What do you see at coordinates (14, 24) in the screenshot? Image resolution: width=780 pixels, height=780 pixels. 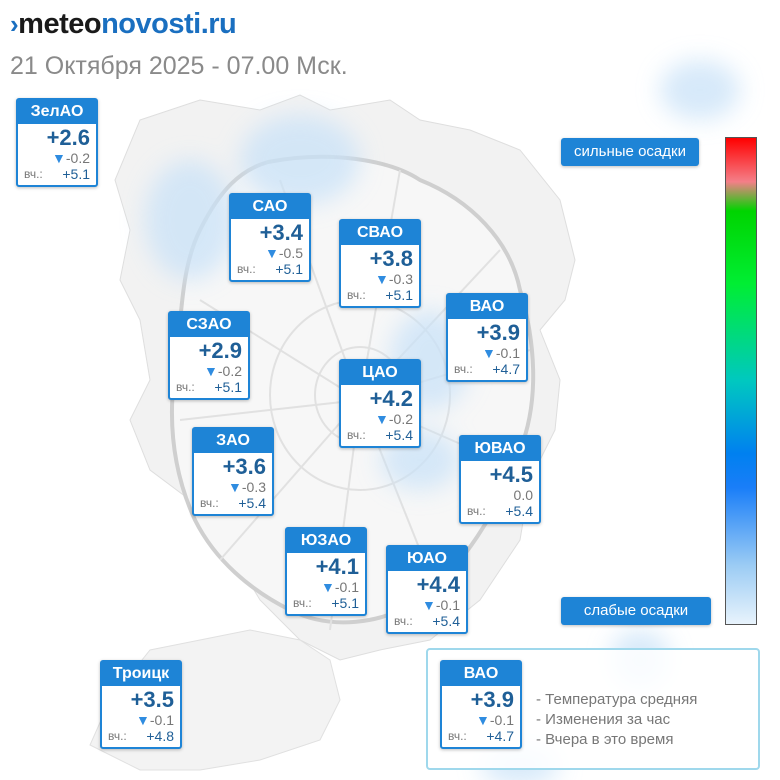 I see `logo-arrow-icon: ›` at bounding box center [14, 24].